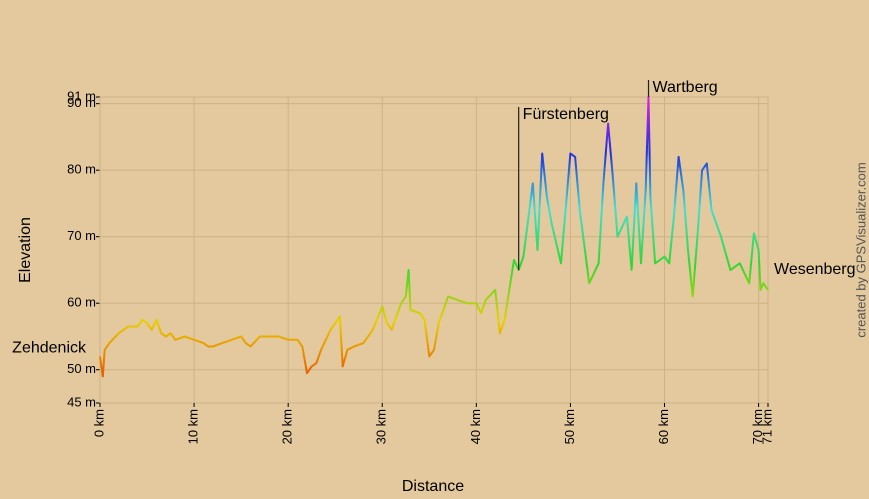  What do you see at coordinates (81, 302) in the screenshot?
I see `y-tick-label: 60 m` at bounding box center [81, 302].